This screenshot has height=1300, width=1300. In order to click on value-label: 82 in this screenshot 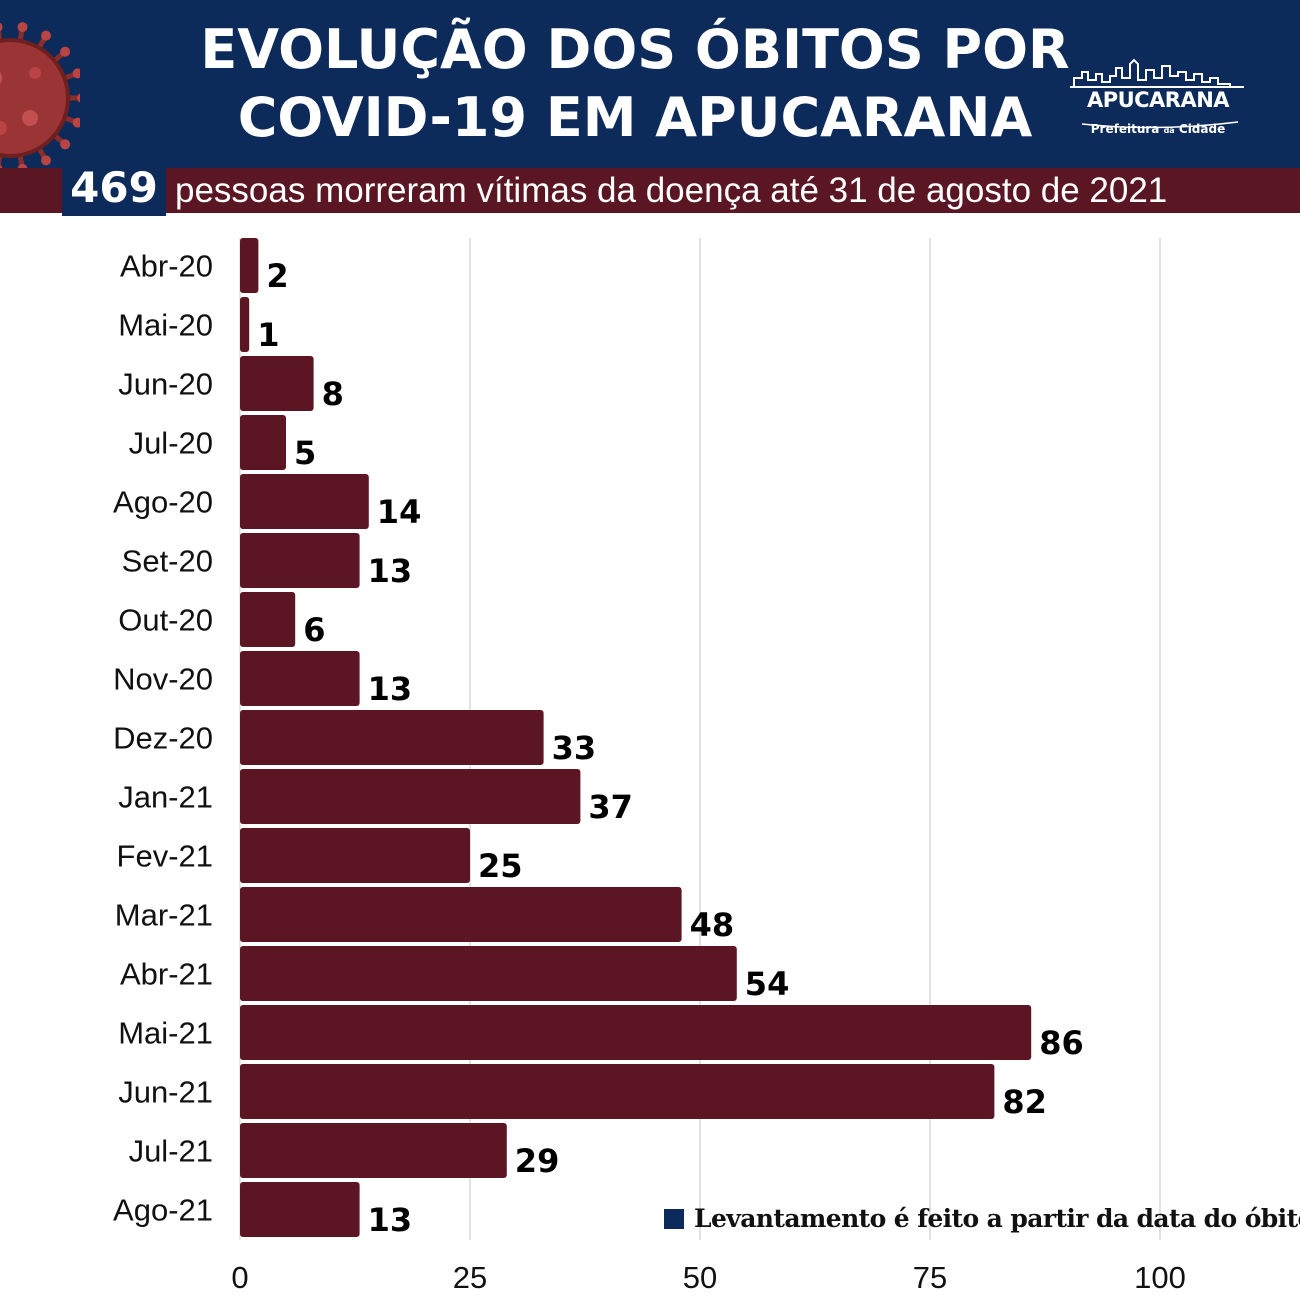, I will do `click(1024, 1102)`.